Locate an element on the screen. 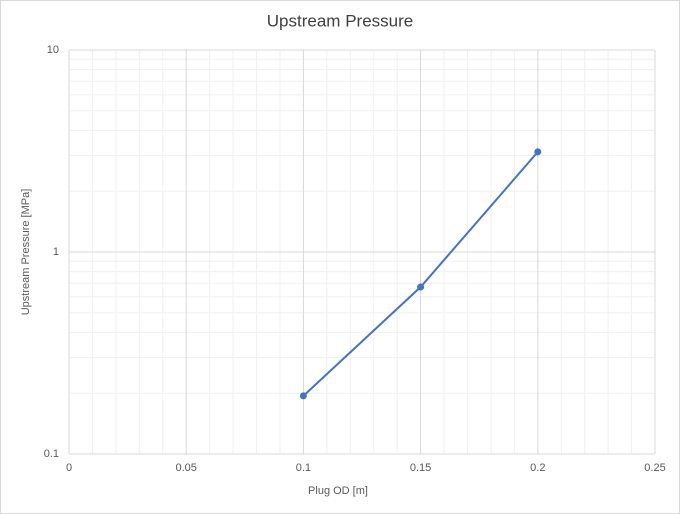 The height and width of the screenshot is (514, 680). chart-title: Upstream Pressure is located at coordinates (340, 20).